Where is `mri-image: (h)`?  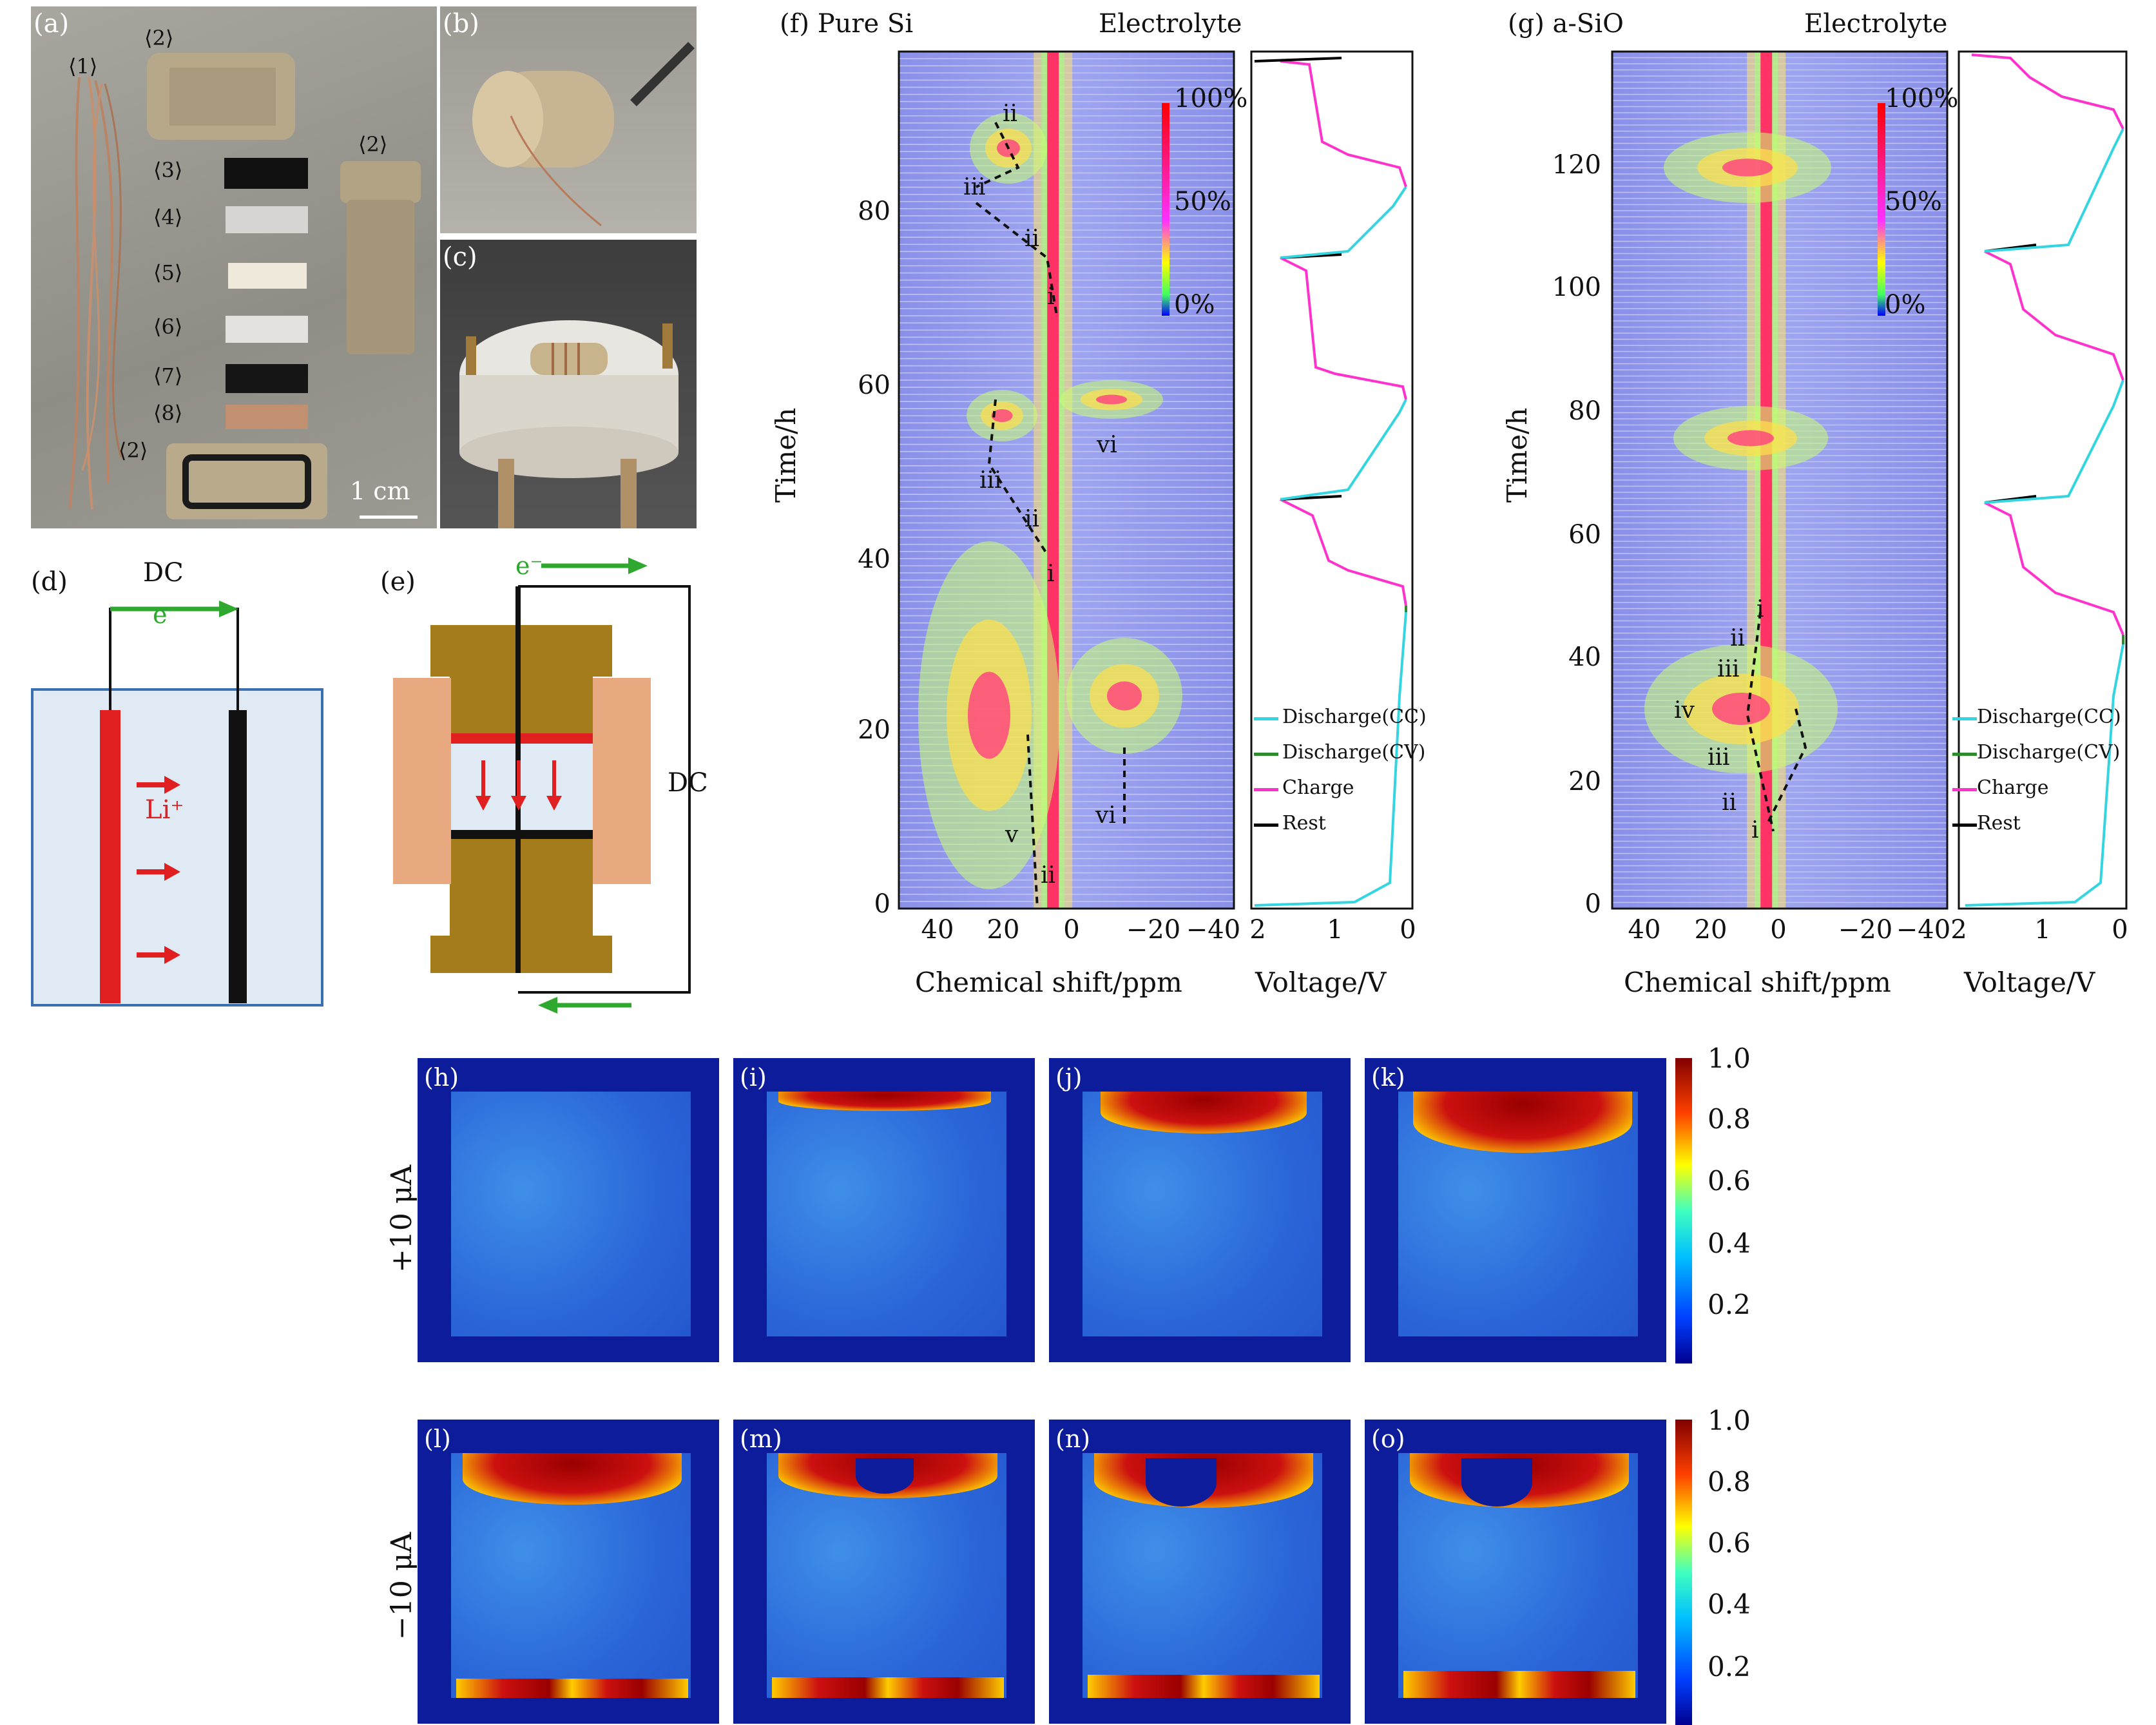
mri-image: (h) is located at coordinates (568, 1210).